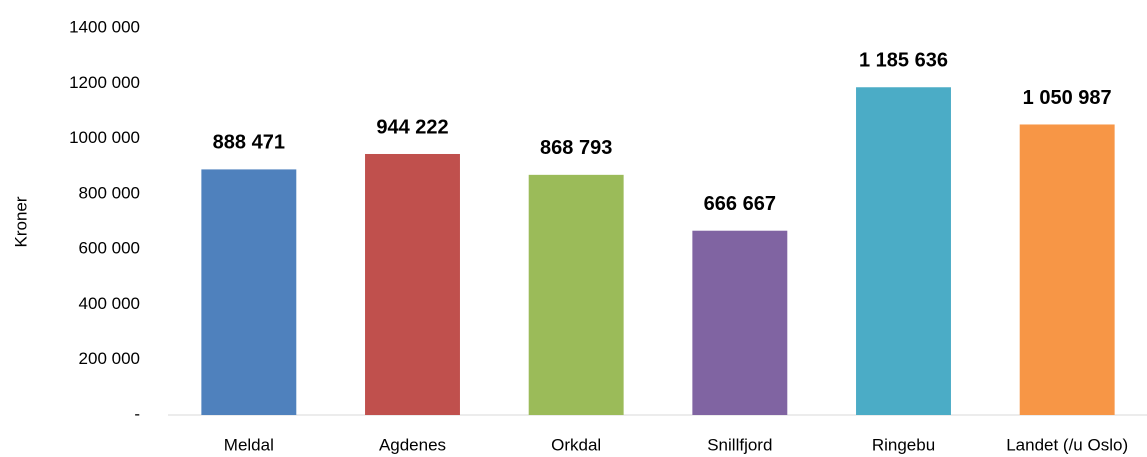  Describe the element at coordinates (576, 444) in the screenshot. I see `x-tick-label: Orkdal` at that location.